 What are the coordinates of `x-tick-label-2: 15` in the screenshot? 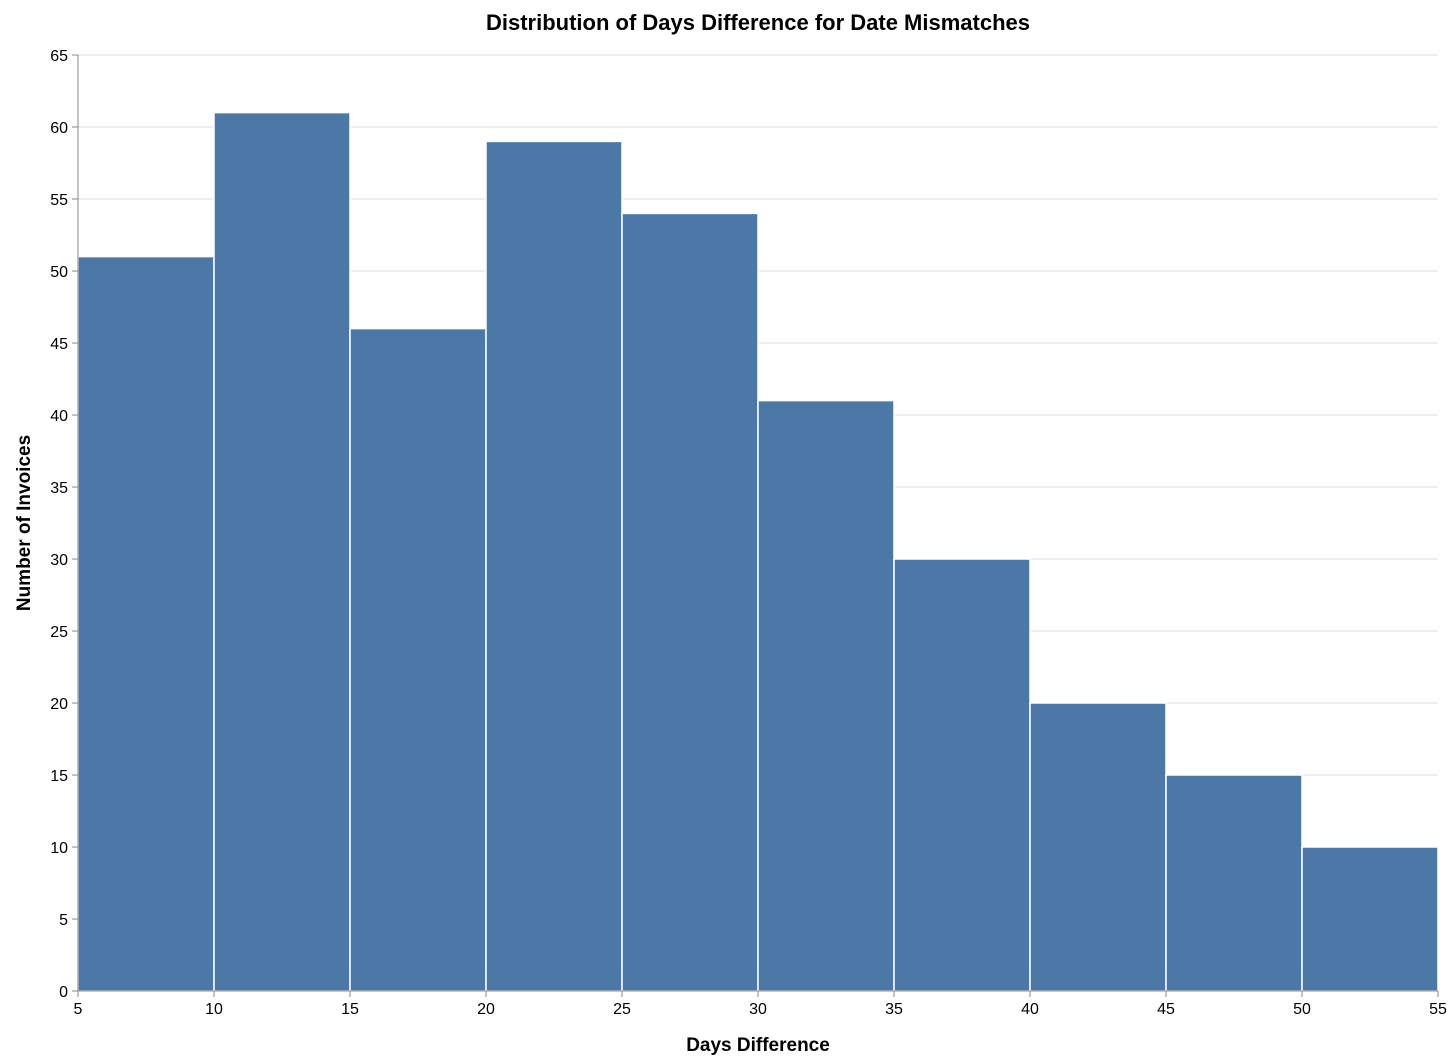 It's located at (350, 1009).